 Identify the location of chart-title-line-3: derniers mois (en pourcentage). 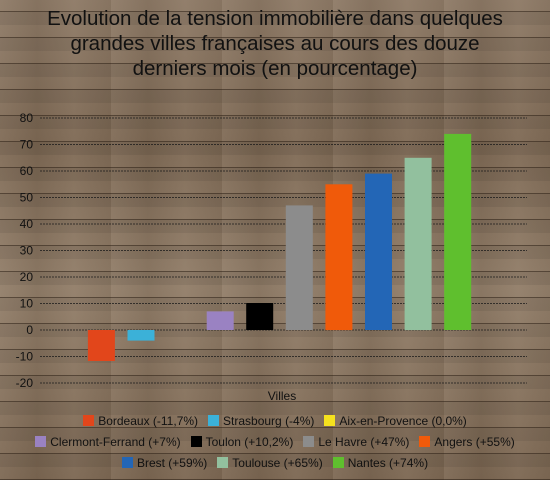
(275, 68).